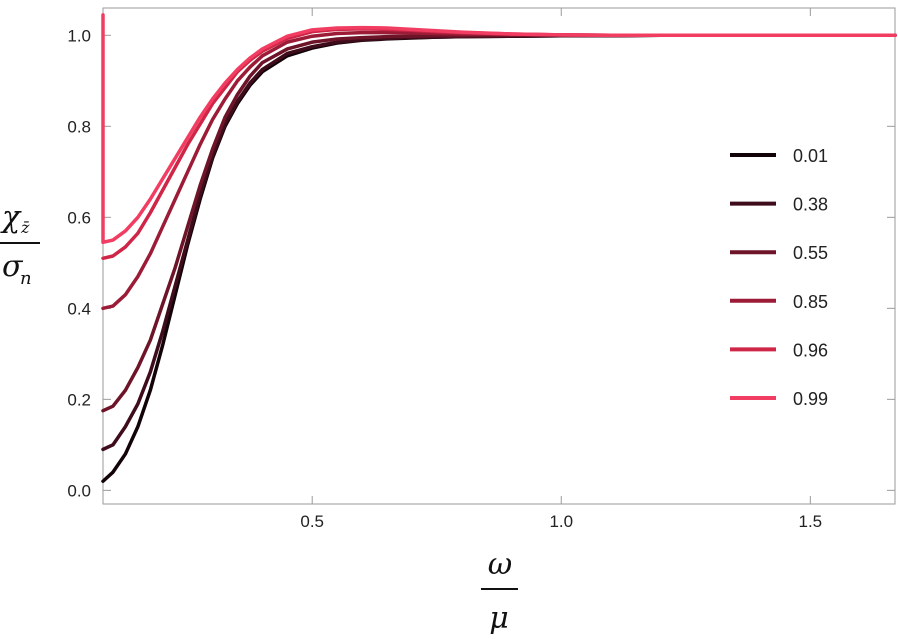 The image size is (898, 639). I want to click on y-axis-label-denominator-subscript: n, so click(26, 278).